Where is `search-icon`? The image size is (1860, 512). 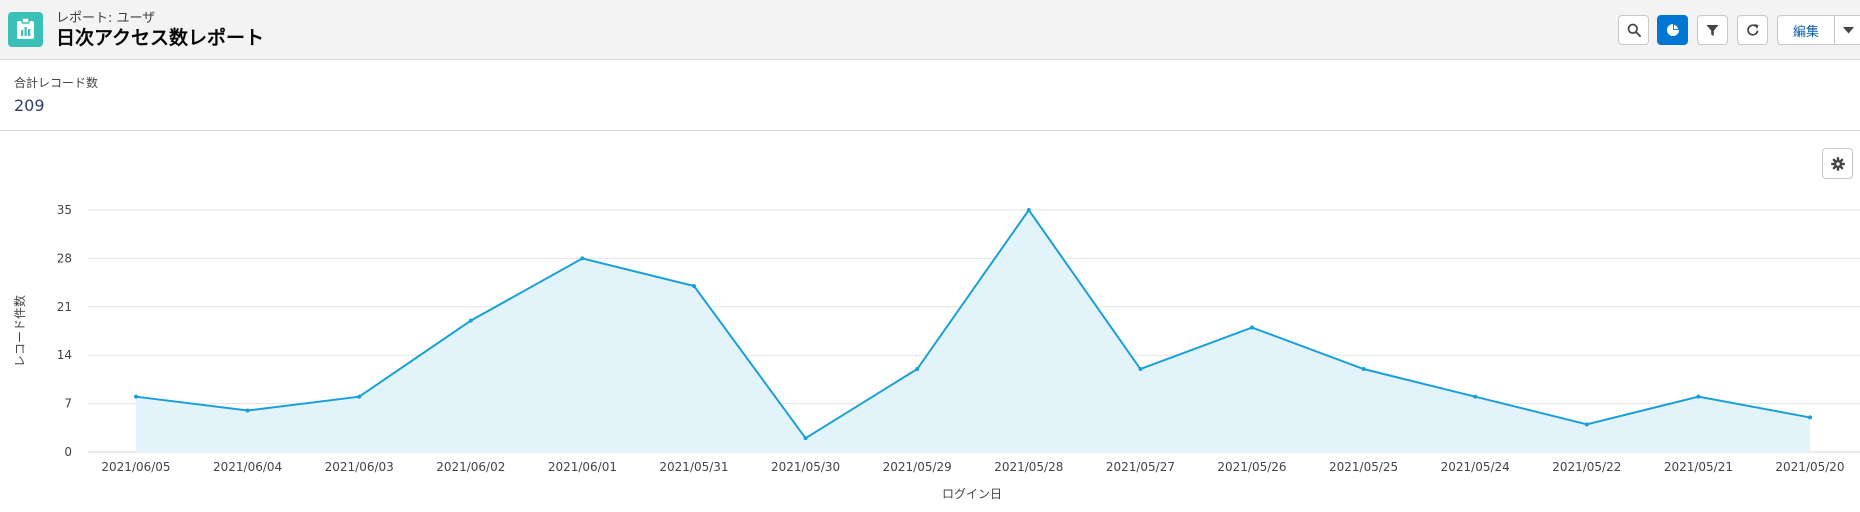 search-icon is located at coordinates (1634, 30).